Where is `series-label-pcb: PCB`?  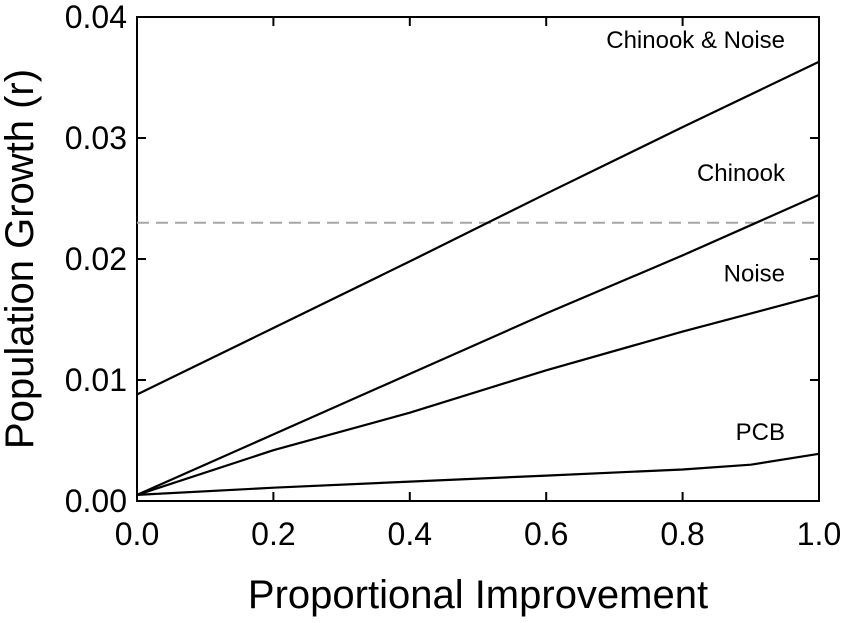 series-label-pcb: PCB is located at coordinates (760, 432).